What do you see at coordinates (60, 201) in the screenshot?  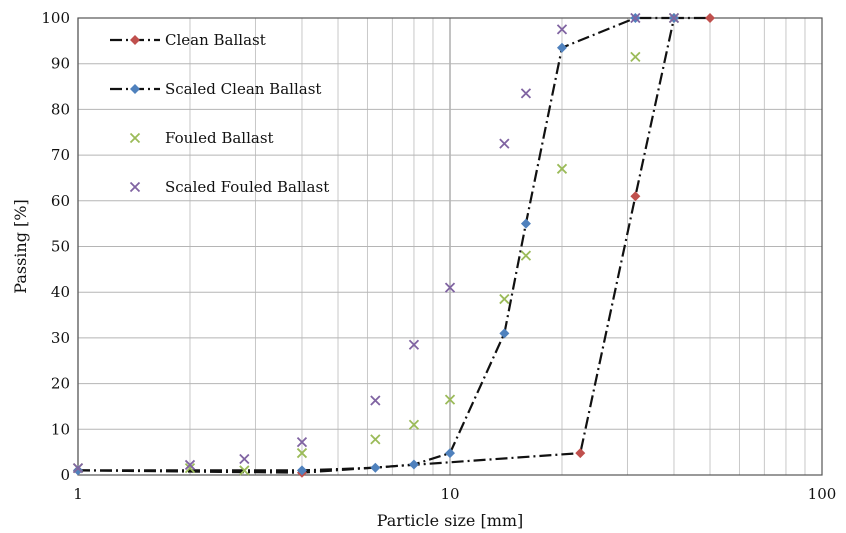 I see `y-tick-label: 60` at bounding box center [60, 201].